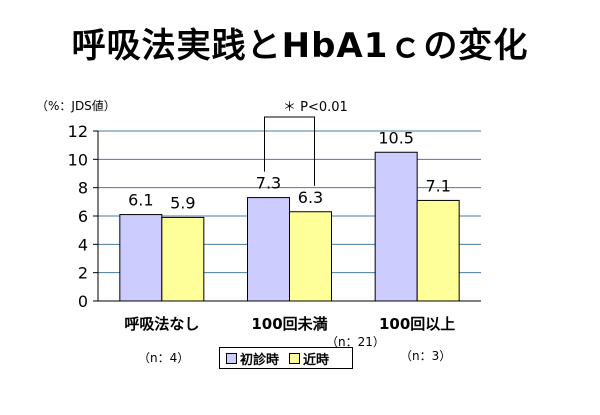 The image size is (600, 415). Describe the element at coordinates (83, 216) in the screenshot. I see `y-tick-label-3: 6` at that location.